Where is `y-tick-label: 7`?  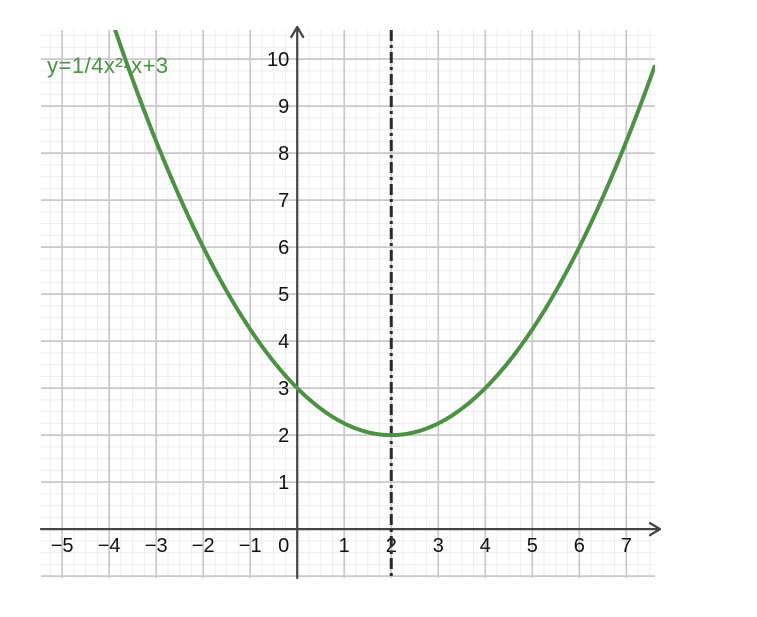 y-tick-label: 7 is located at coordinates (283, 201).